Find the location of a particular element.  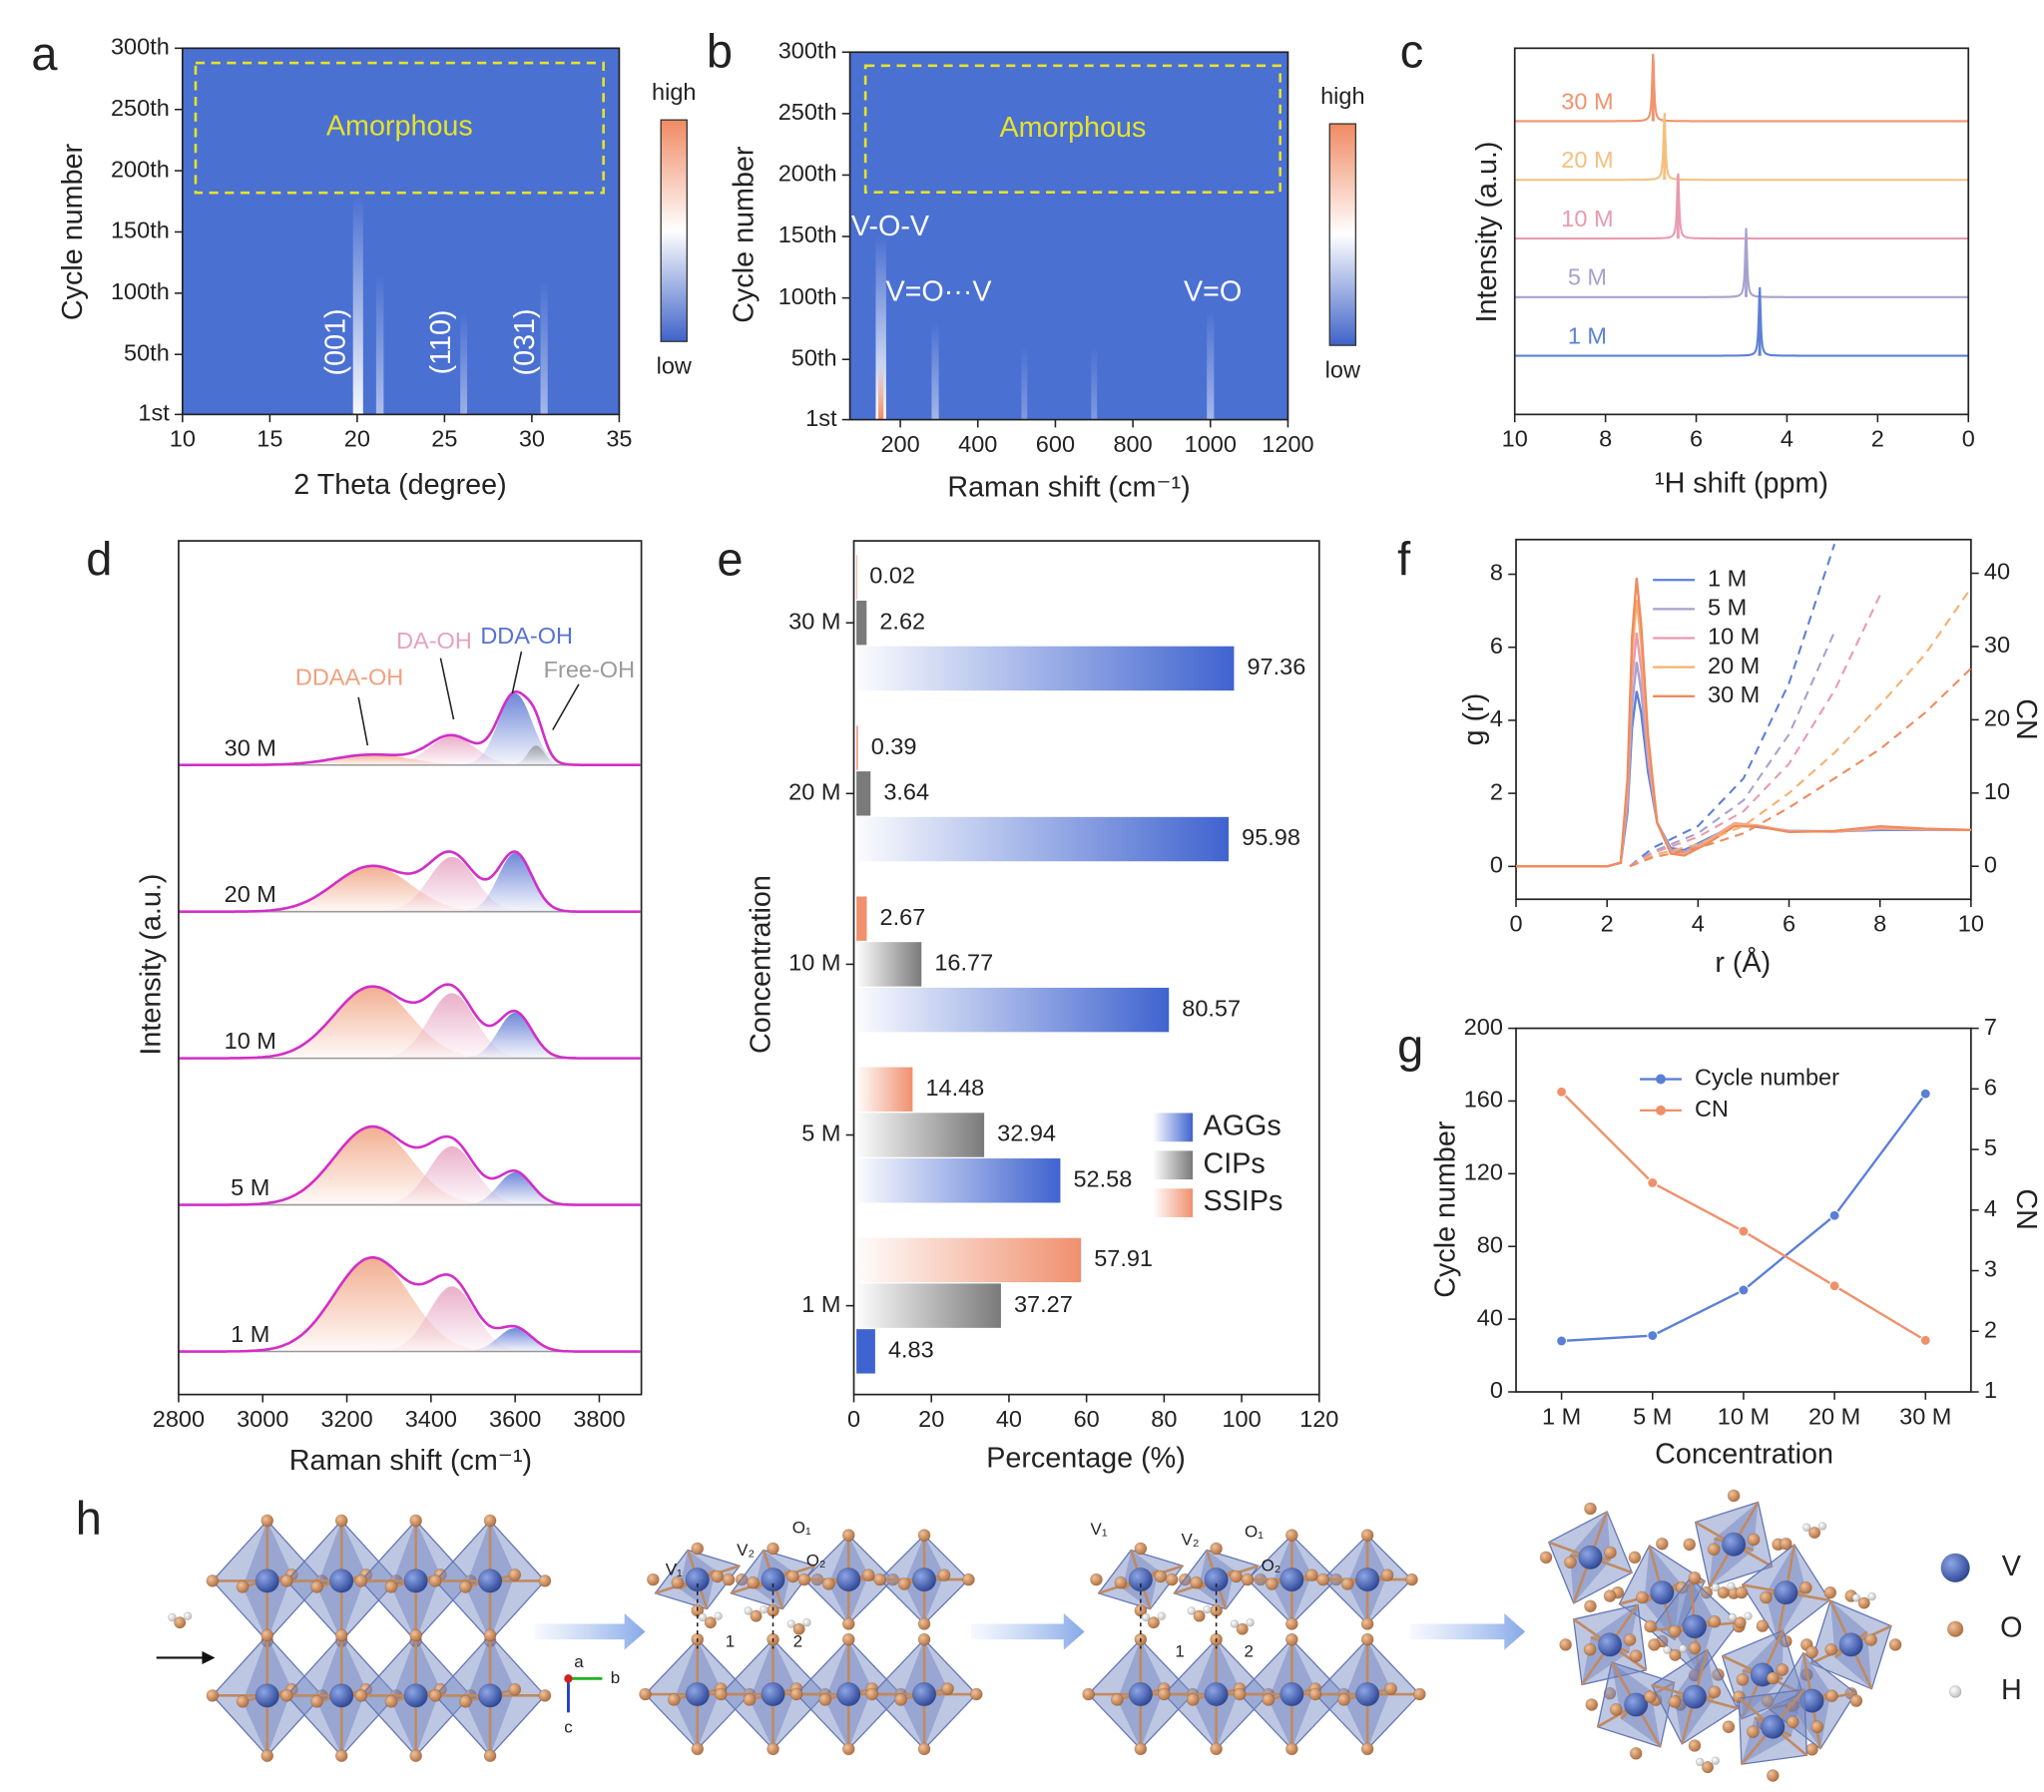

structure-label: 1 is located at coordinates (730, 1640).